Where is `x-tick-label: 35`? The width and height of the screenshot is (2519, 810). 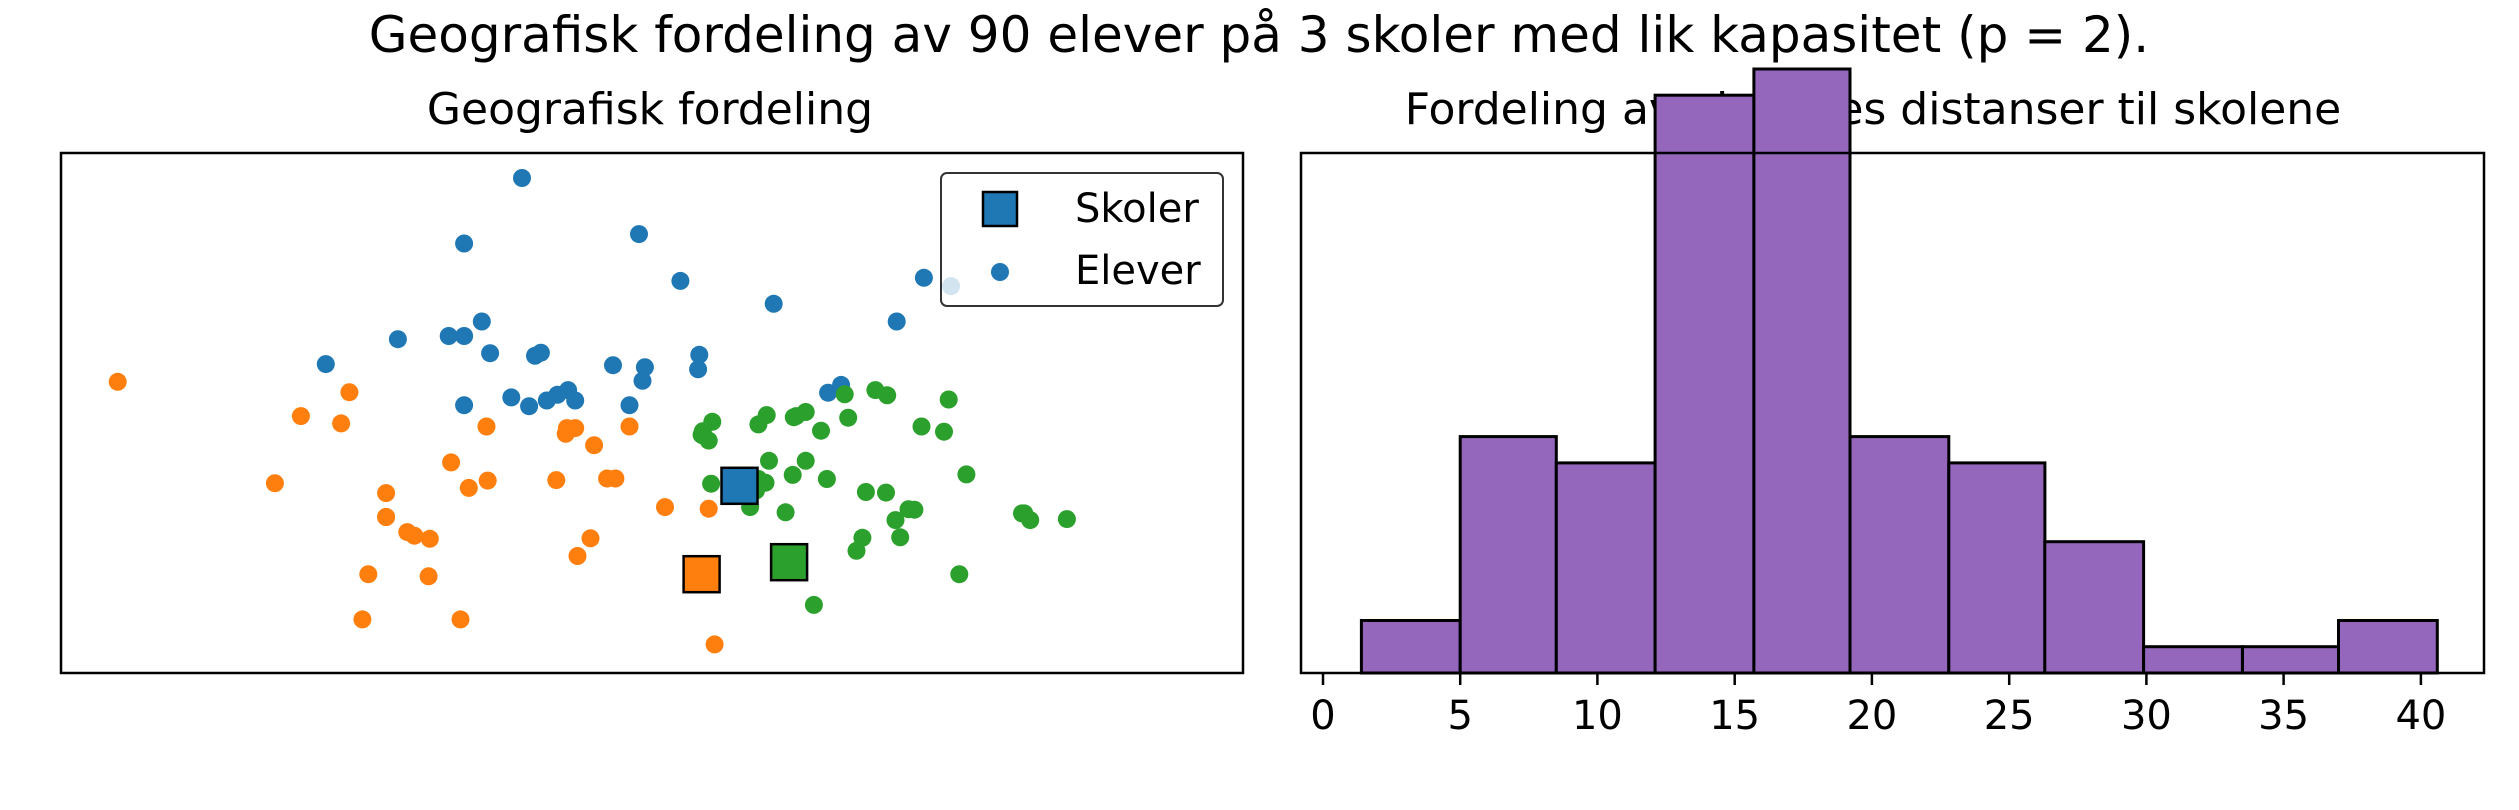
x-tick-label: 35 is located at coordinates (2283, 716).